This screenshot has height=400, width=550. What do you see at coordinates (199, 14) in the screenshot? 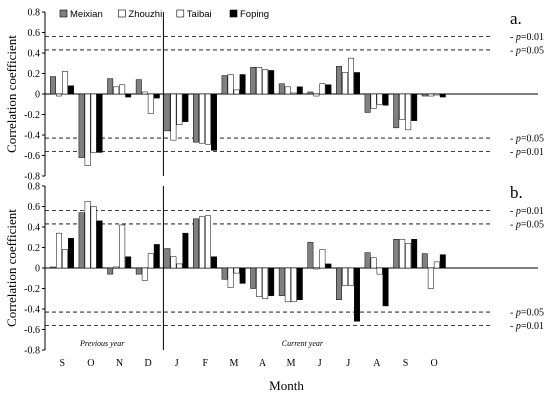
I see `legend-entry: Taibai` at bounding box center [199, 14].